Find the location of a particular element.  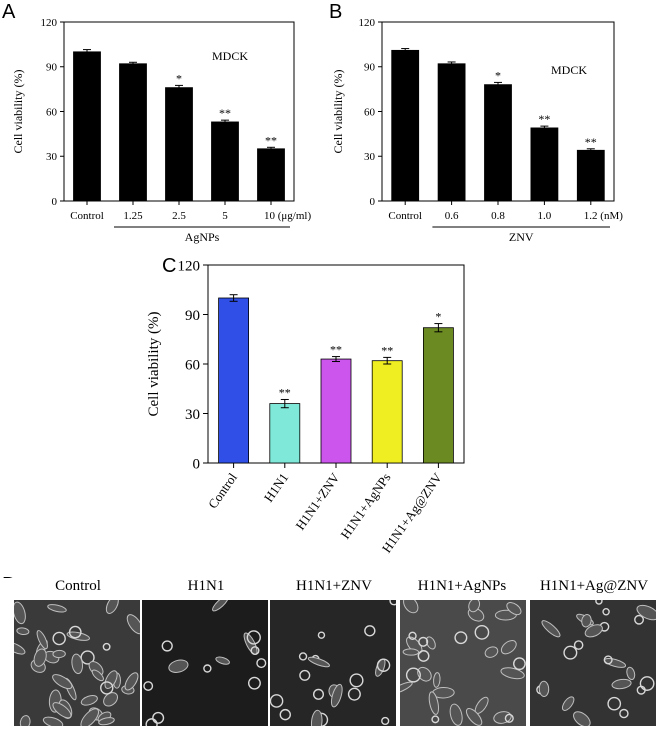

micrograph-h1n1-ag-znv is located at coordinates (593, 663).